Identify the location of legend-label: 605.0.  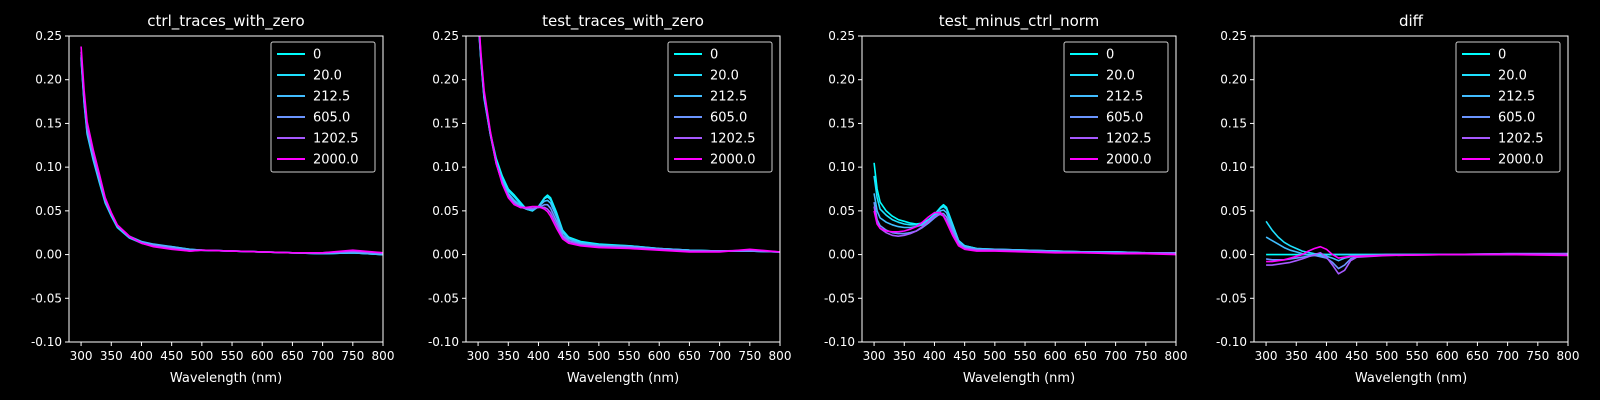
(1516, 118).